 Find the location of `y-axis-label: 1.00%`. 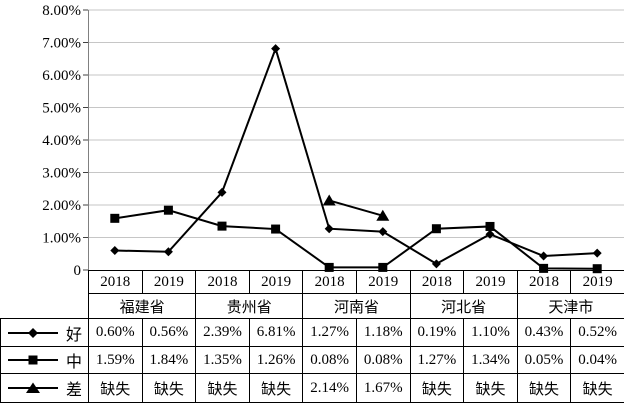

y-axis-label: 1.00% is located at coordinates (61, 239).